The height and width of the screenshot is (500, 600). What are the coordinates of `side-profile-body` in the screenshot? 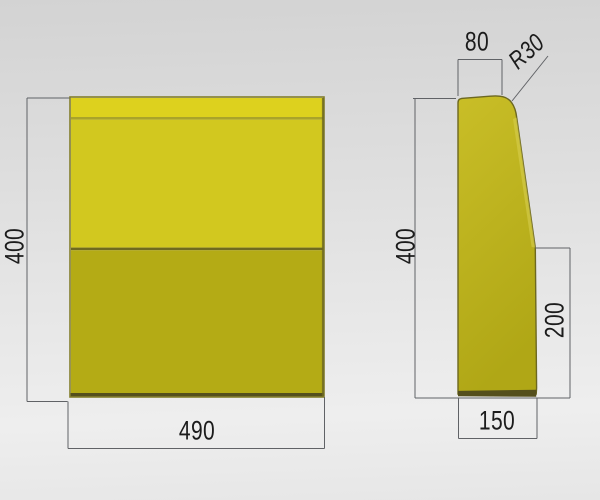 It's located at (497, 245).